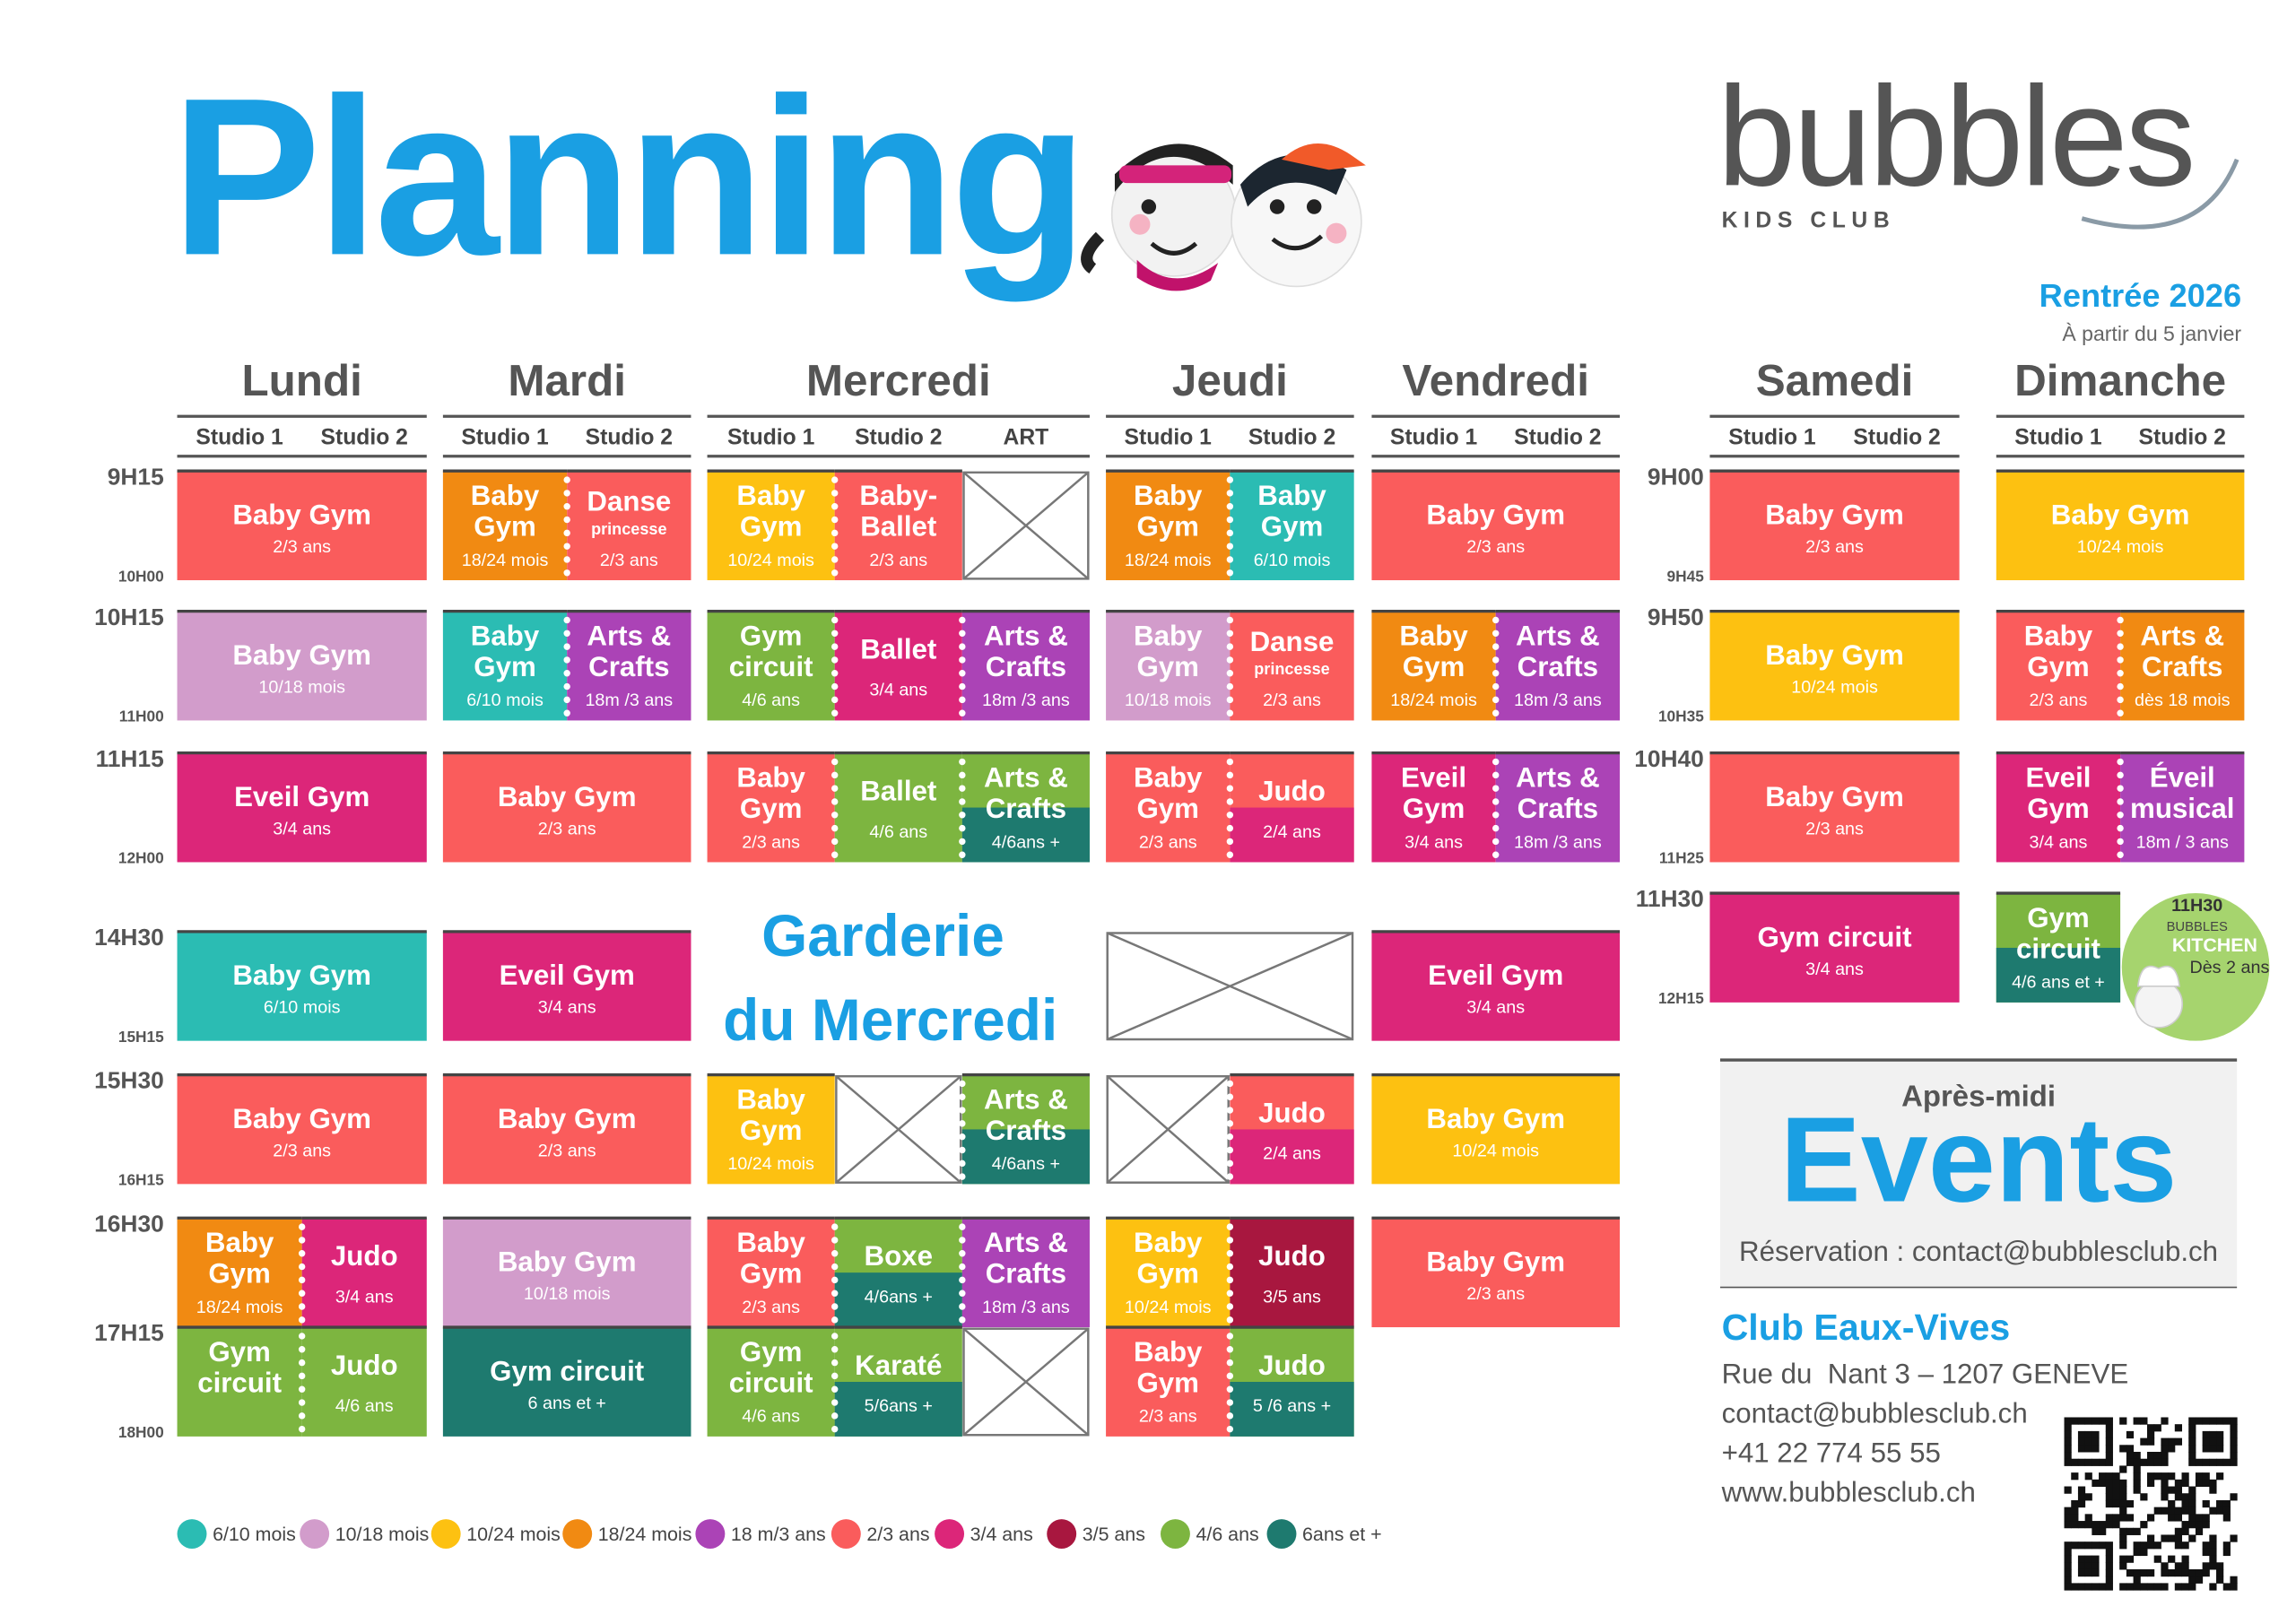 The height and width of the screenshot is (1624, 2296). What do you see at coordinates (1670, 898) in the screenshot?
I see `time-start: 11H30` at bounding box center [1670, 898].